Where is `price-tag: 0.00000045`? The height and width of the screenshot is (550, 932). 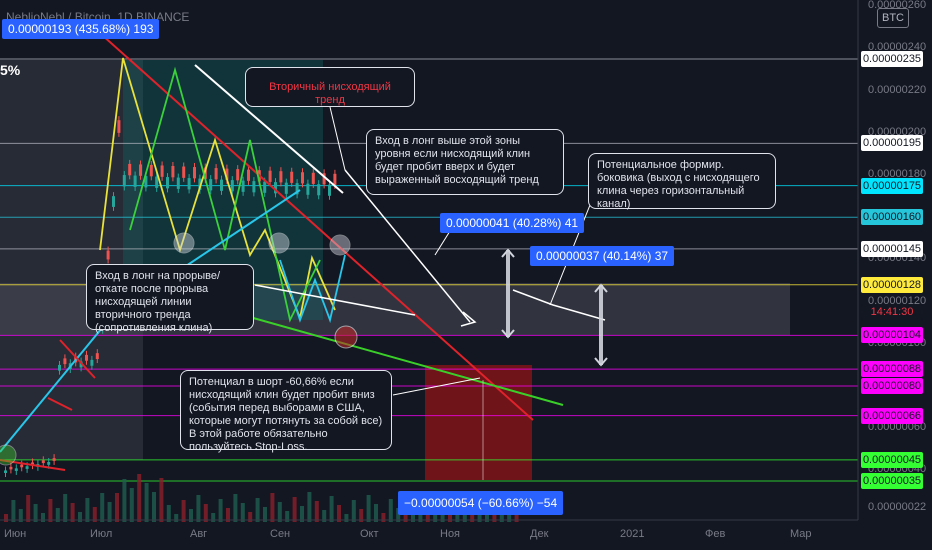
price-tag: 0.00000045 is located at coordinates (892, 459).